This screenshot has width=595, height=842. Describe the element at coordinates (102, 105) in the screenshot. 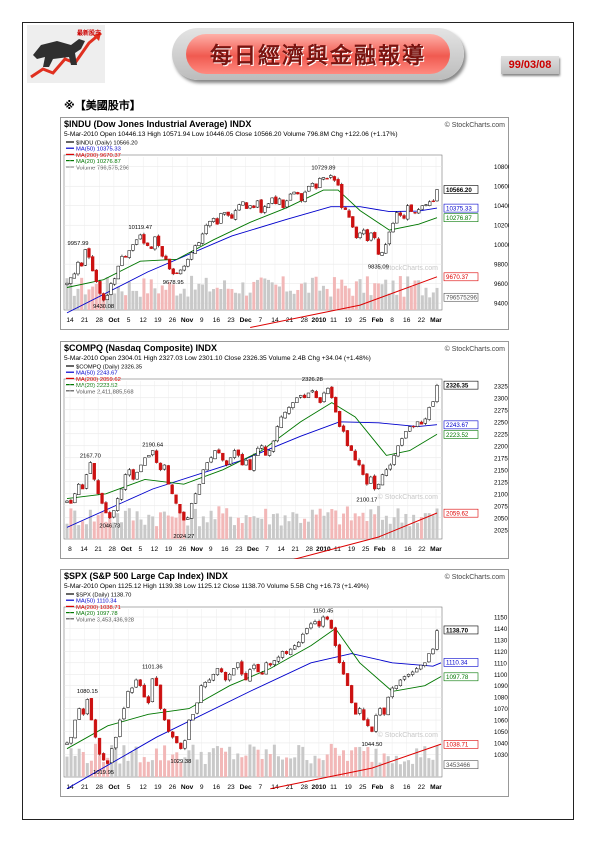

I see `section-heading: ※【美國股市】` at that location.